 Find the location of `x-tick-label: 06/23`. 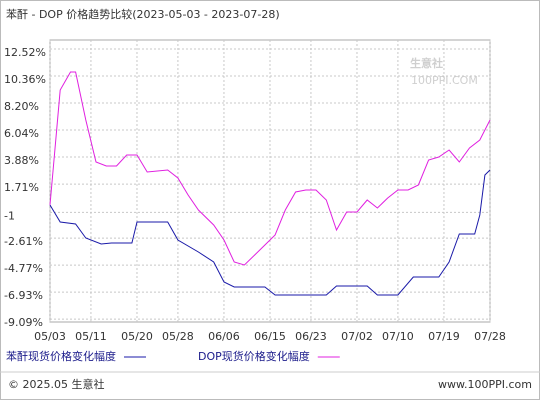

x-tick-label: 06/23 is located at coordinates (311, 336).